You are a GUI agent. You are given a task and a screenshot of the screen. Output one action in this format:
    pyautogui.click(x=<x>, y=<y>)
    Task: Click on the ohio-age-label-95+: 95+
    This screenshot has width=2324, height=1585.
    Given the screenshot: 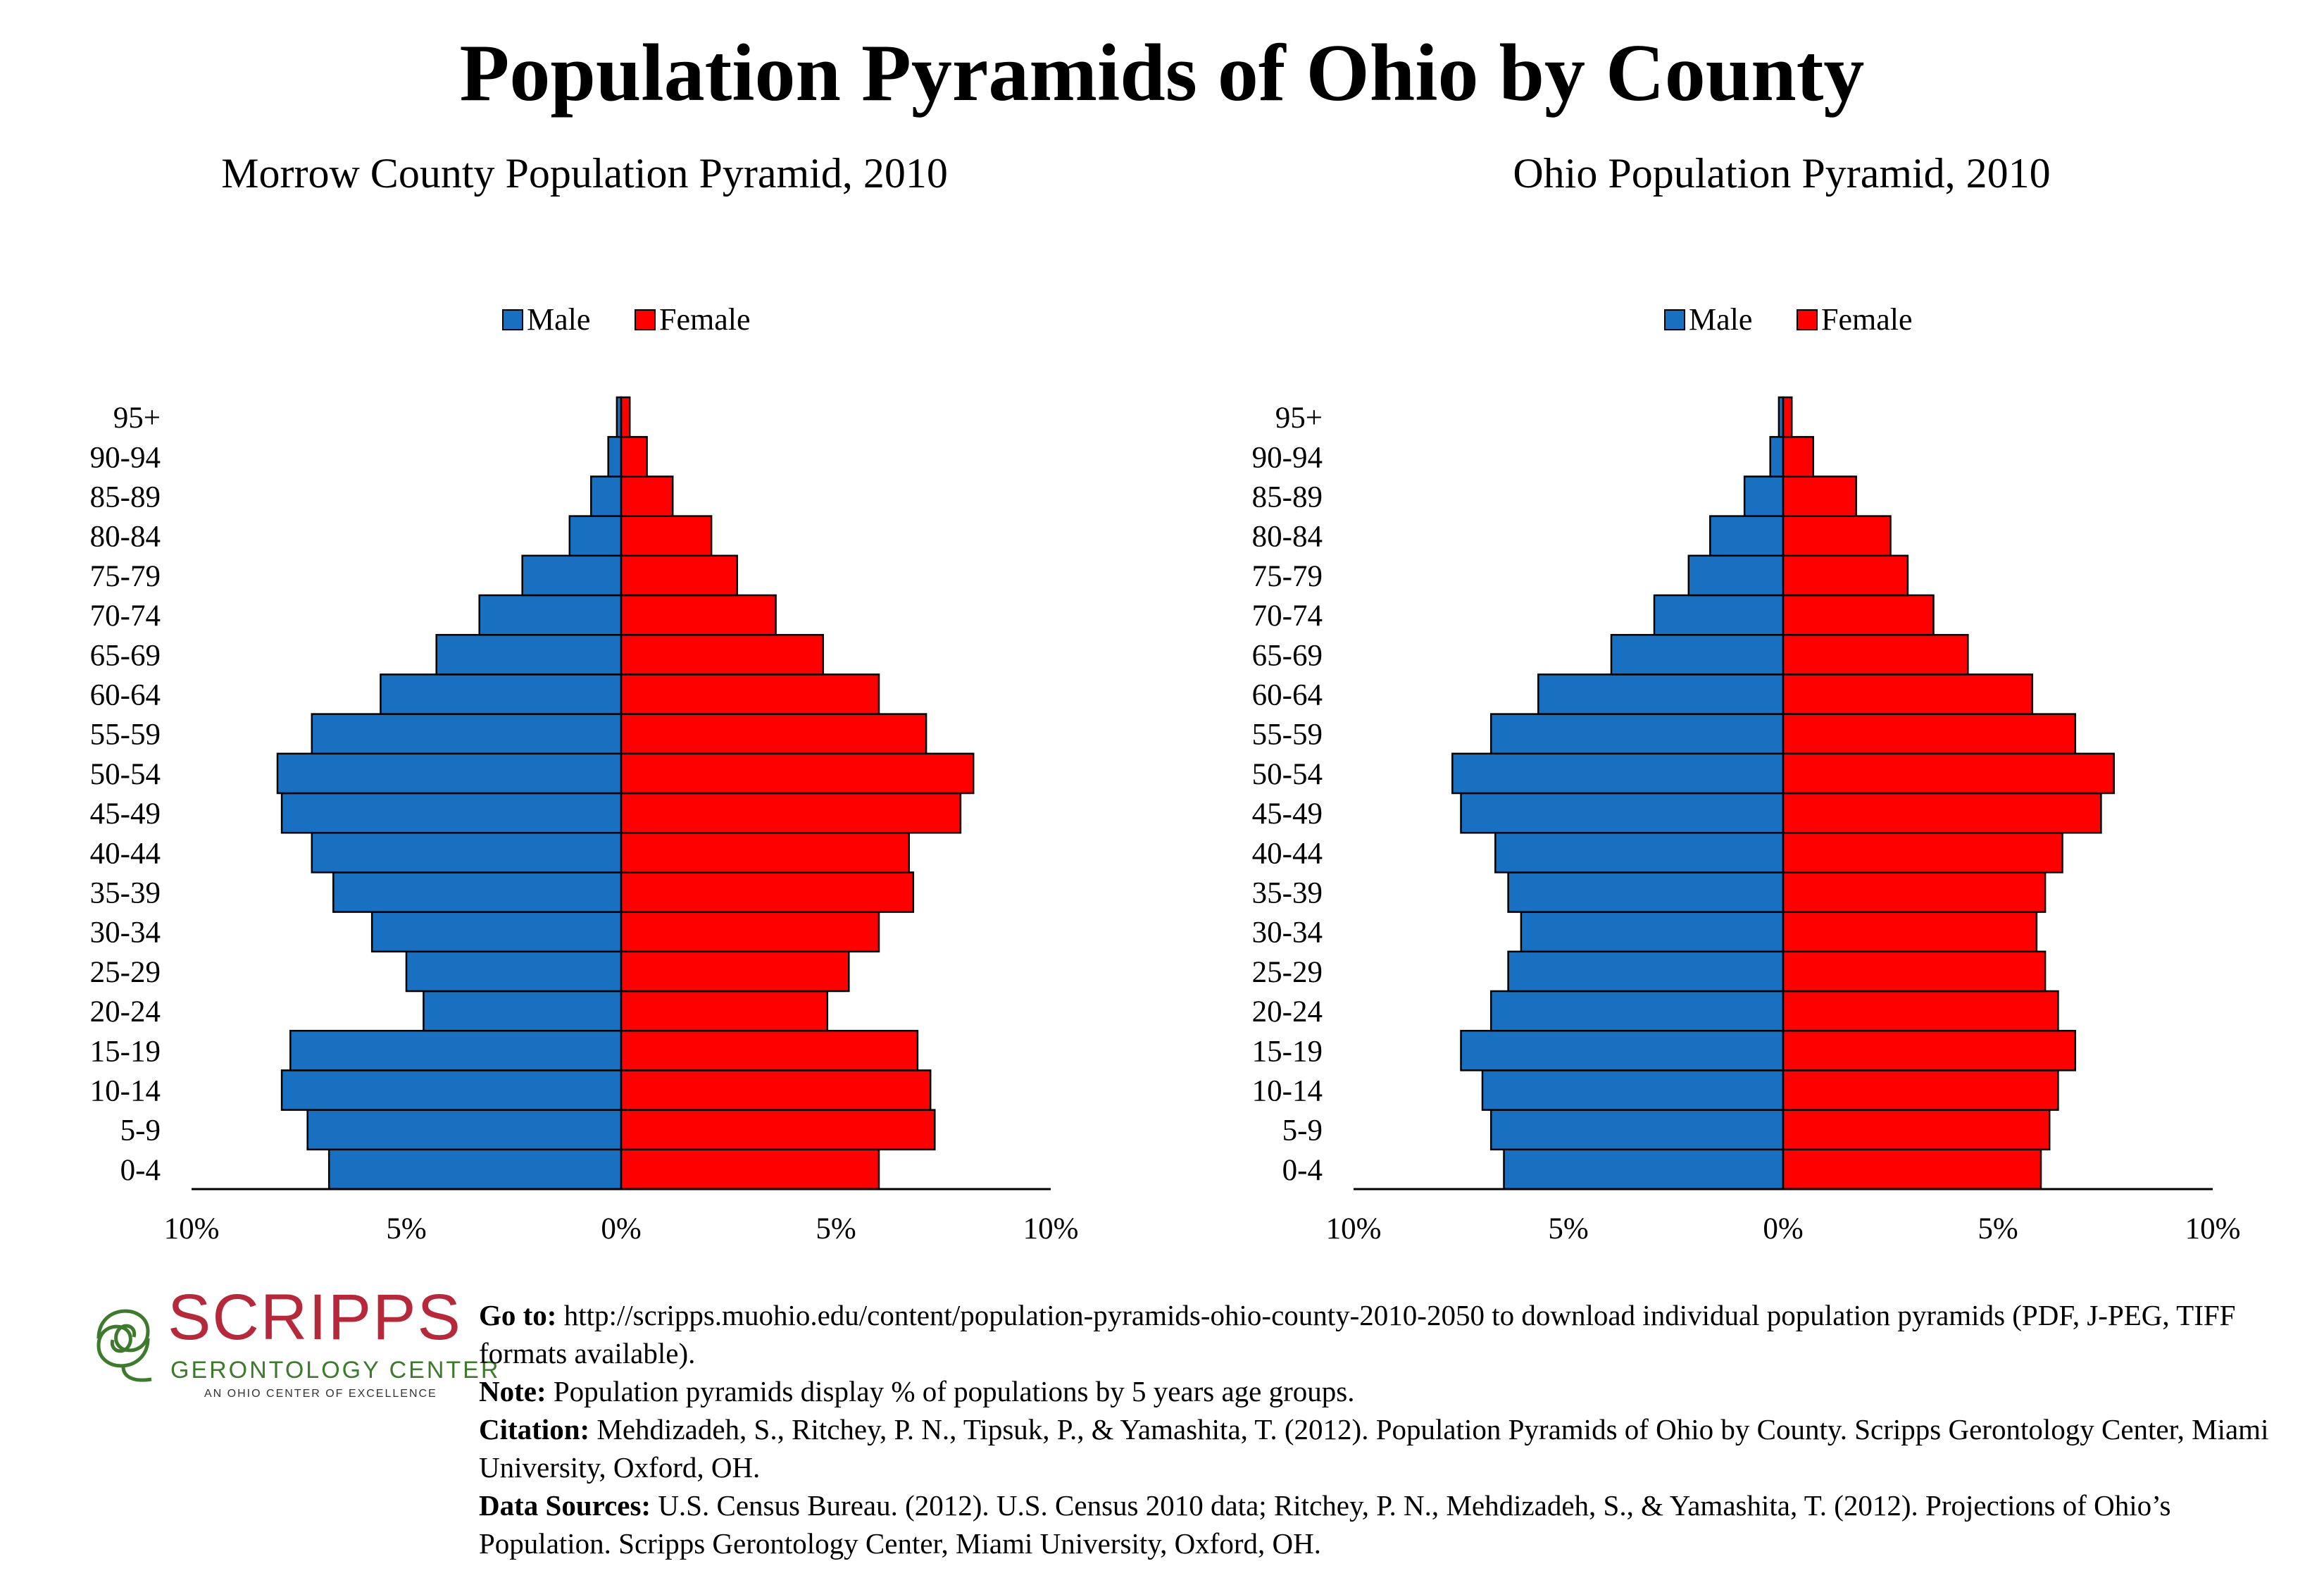 What is the action you would take?
    pyautogui.click(x=1299, y=418)
    